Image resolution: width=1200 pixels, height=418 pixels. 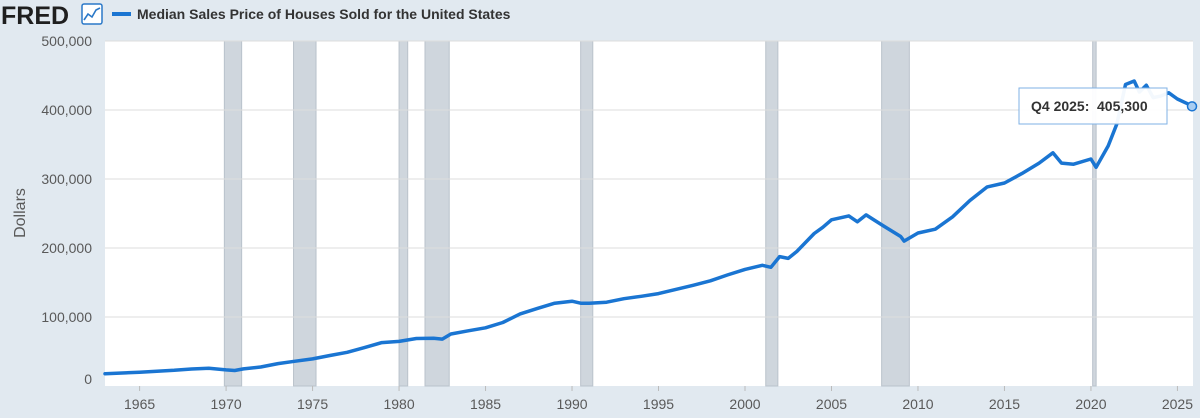 I want to click on brand-logo: FRED, so click(x=52, y=16).